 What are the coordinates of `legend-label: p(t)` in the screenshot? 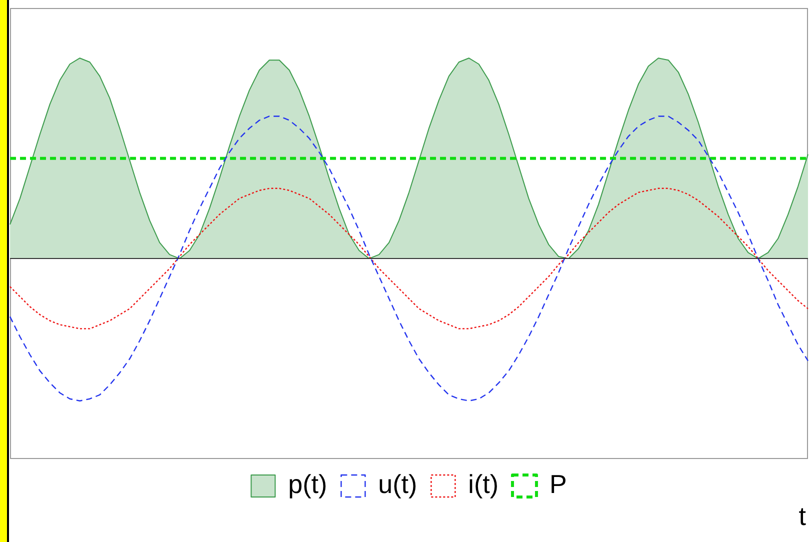 It's located at (308, 484).